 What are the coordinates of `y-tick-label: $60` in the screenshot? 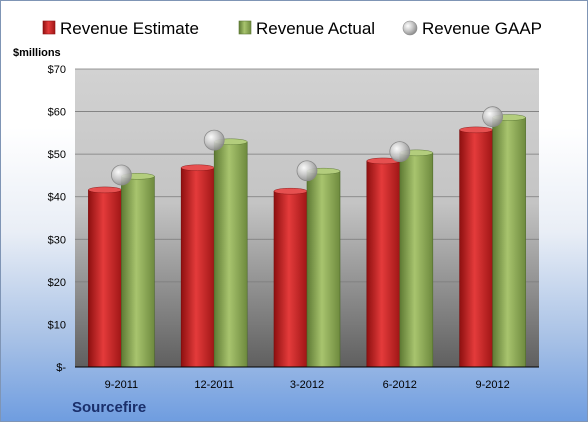 It's located at (57, 113).